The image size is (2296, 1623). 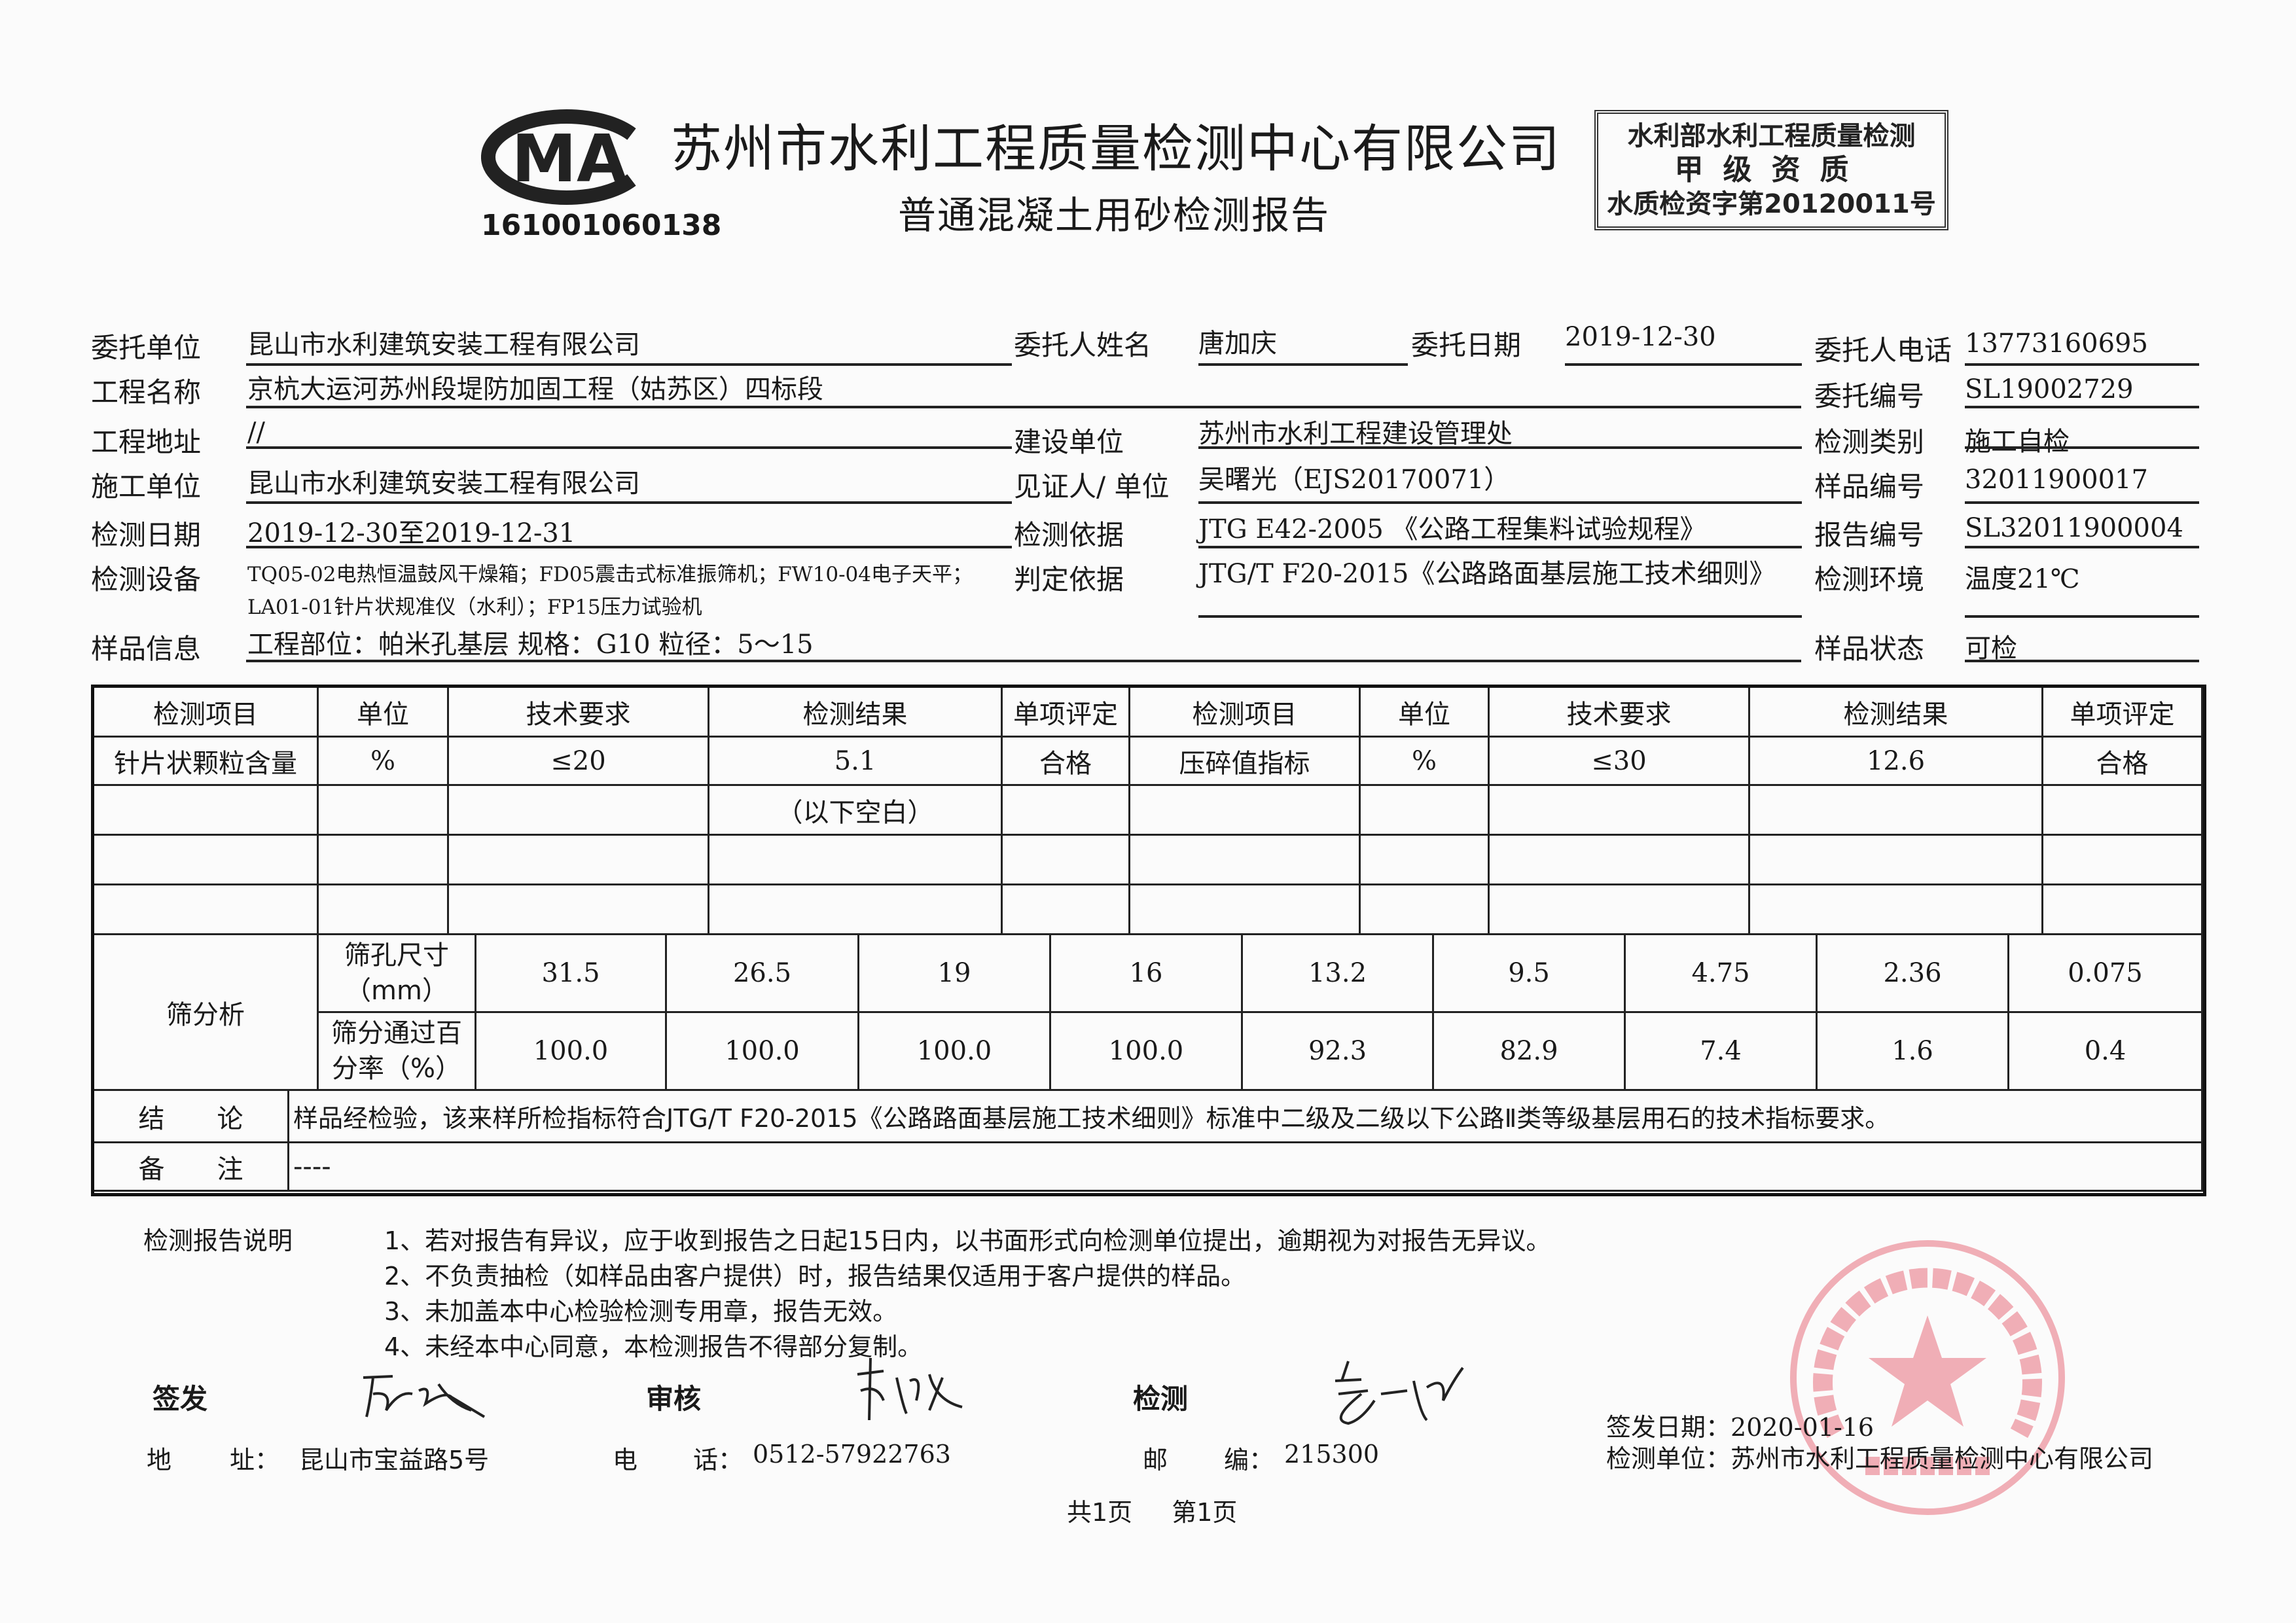 I want to click on report-no-value: SL32011900004, so click(x=2074, y=528).